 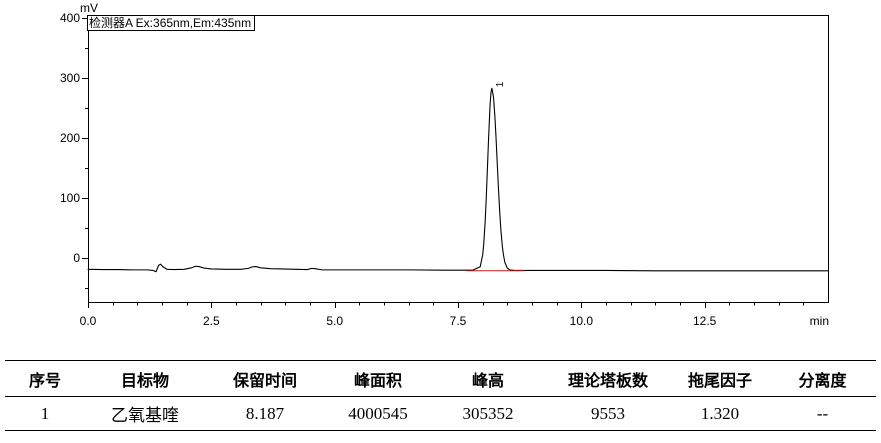 I want to click on chart-legend: 检测器A Ex:365nm,Em:435nm, so click(x=171, y=23).